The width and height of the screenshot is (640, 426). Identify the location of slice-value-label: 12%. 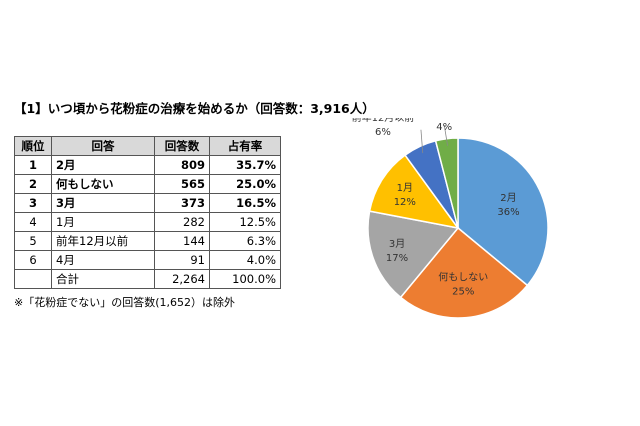
(405, 202).